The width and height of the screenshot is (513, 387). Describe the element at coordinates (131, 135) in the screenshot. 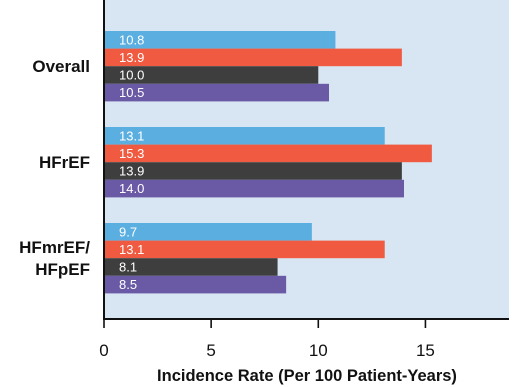

I see `data-label-hfref-1: 13.1` at that location.